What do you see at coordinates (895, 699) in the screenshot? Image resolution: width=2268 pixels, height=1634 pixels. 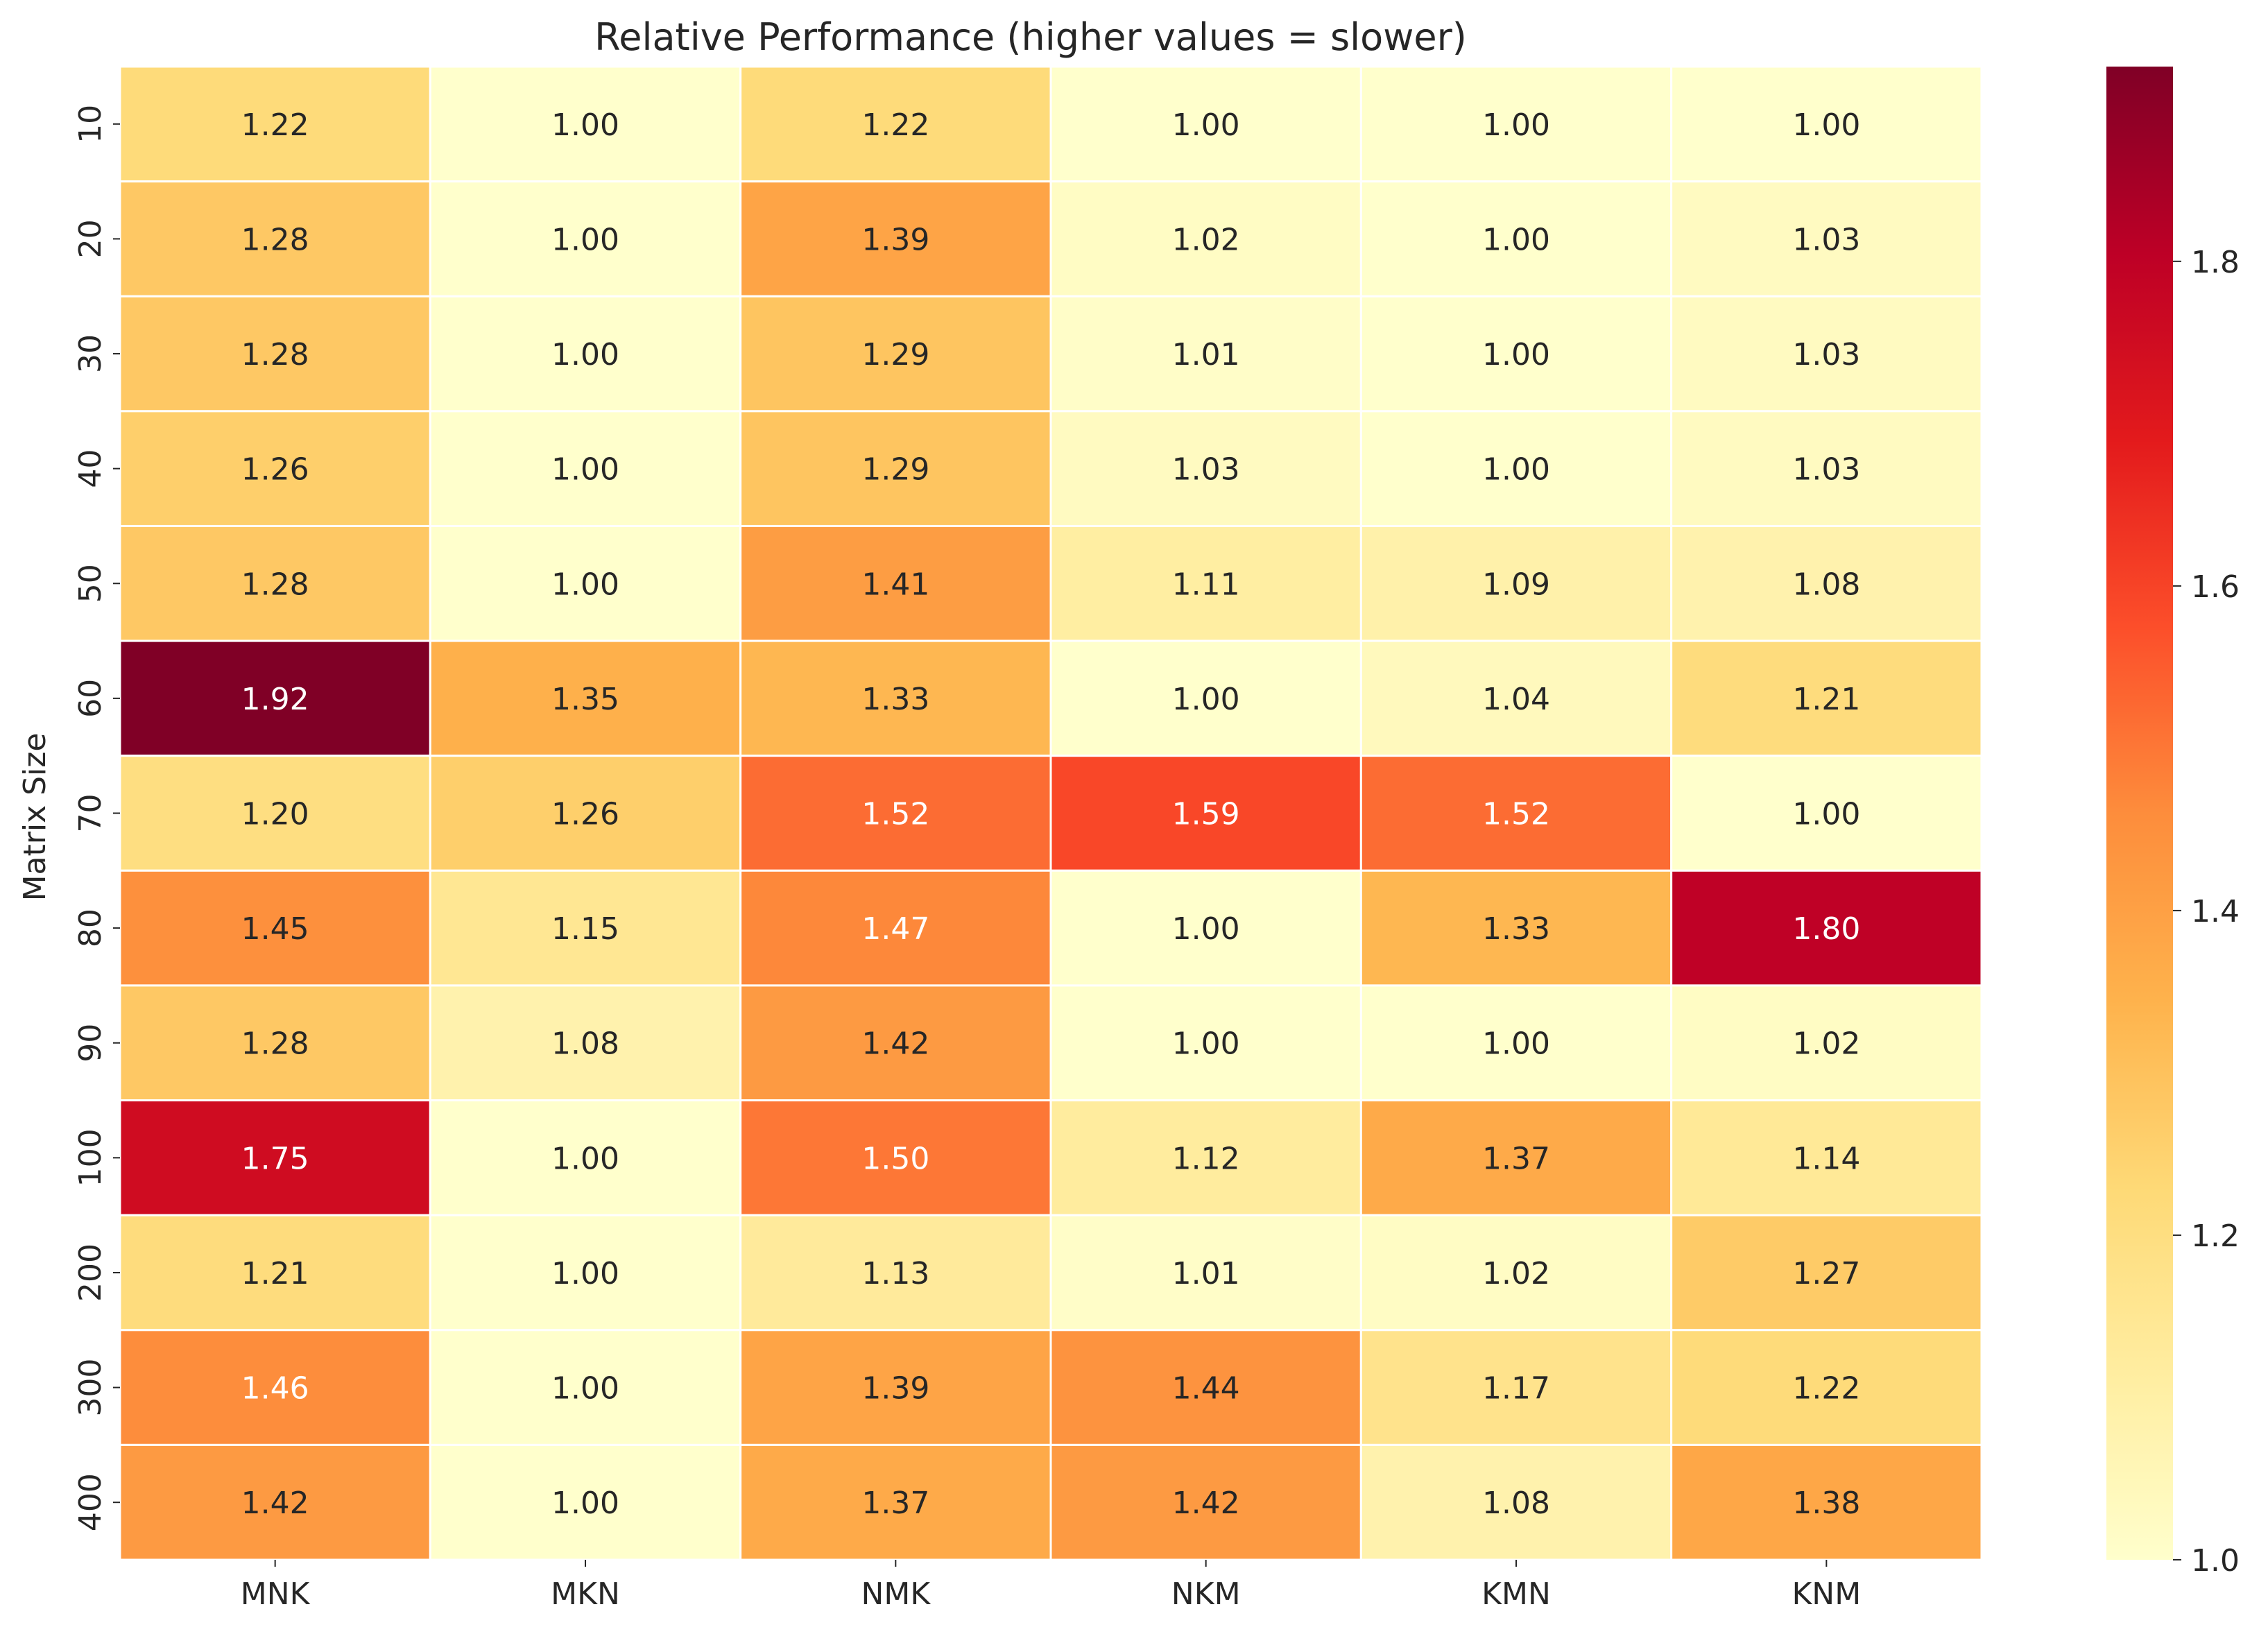 I see `cell-value-label: 1.33` at bounding box center [895, 699].